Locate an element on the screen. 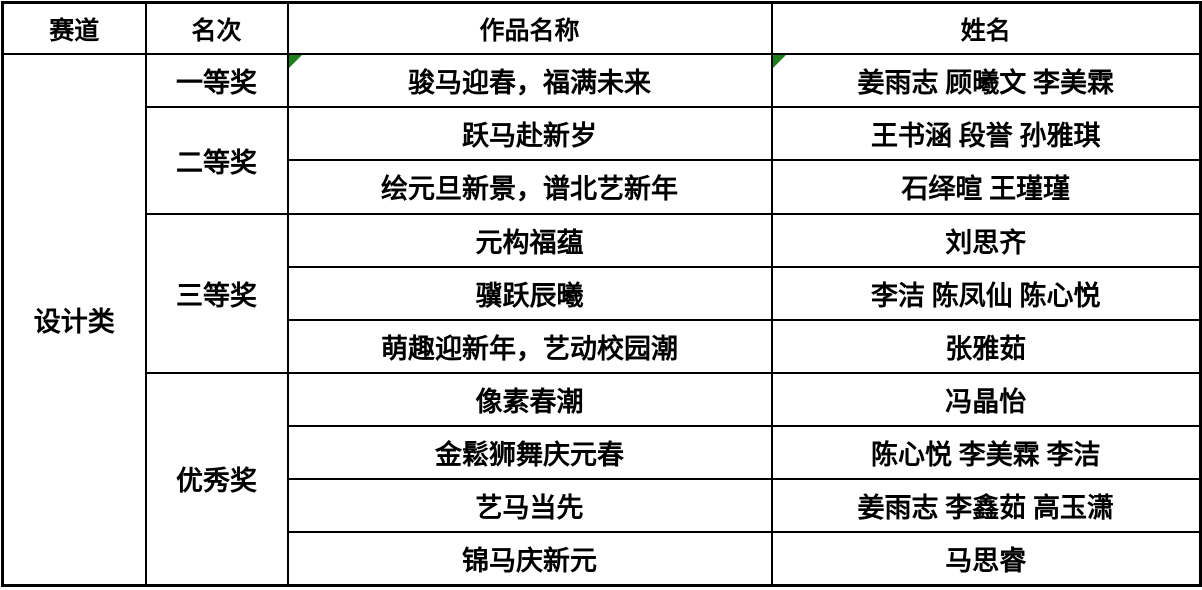  work-cell: 元构福蕴 is located at coordinates (529, 240).